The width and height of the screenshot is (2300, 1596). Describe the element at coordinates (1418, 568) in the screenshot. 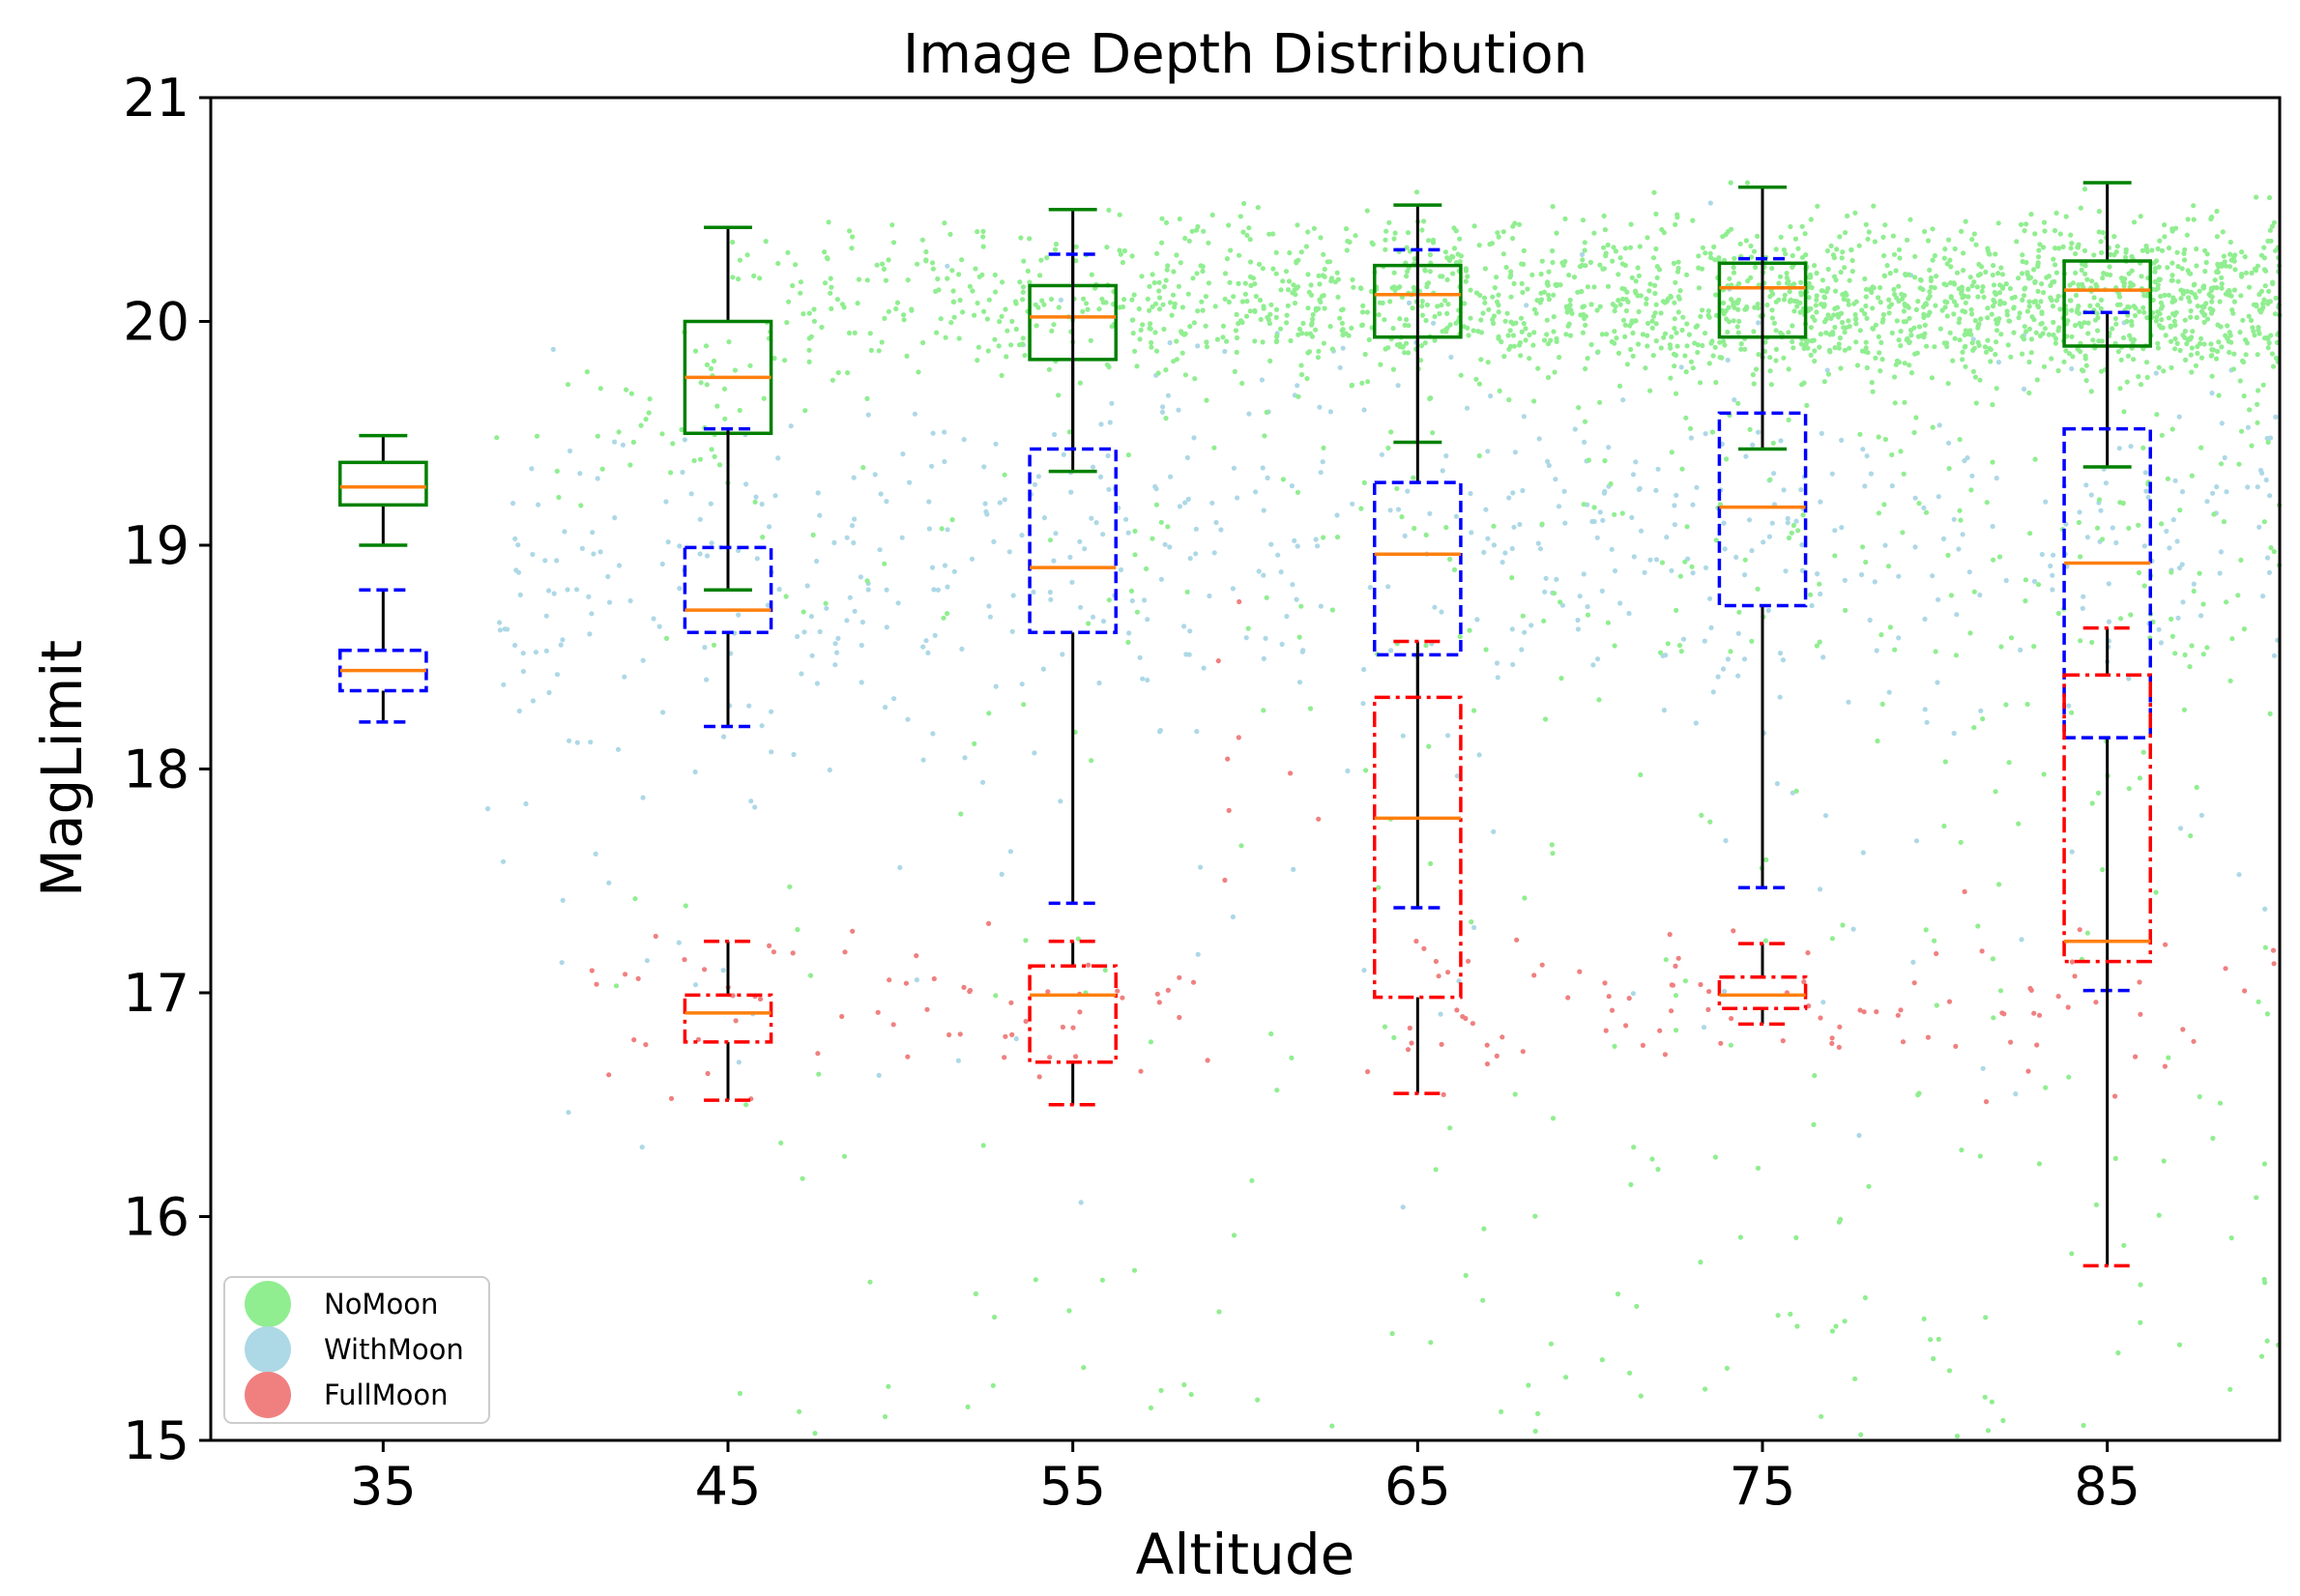

I see `box-body` at that location.